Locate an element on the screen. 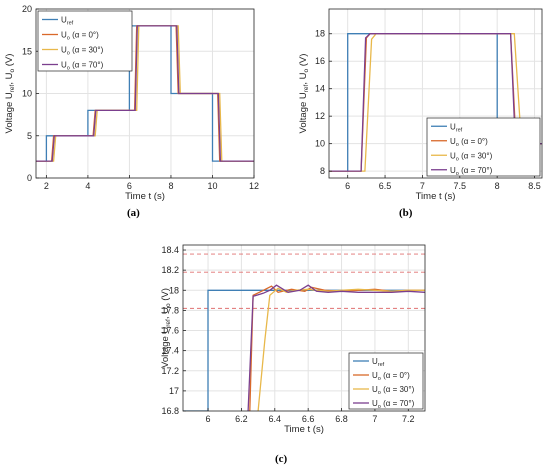  y-tick-label: 17.6 is located at coordinates (170, 331).